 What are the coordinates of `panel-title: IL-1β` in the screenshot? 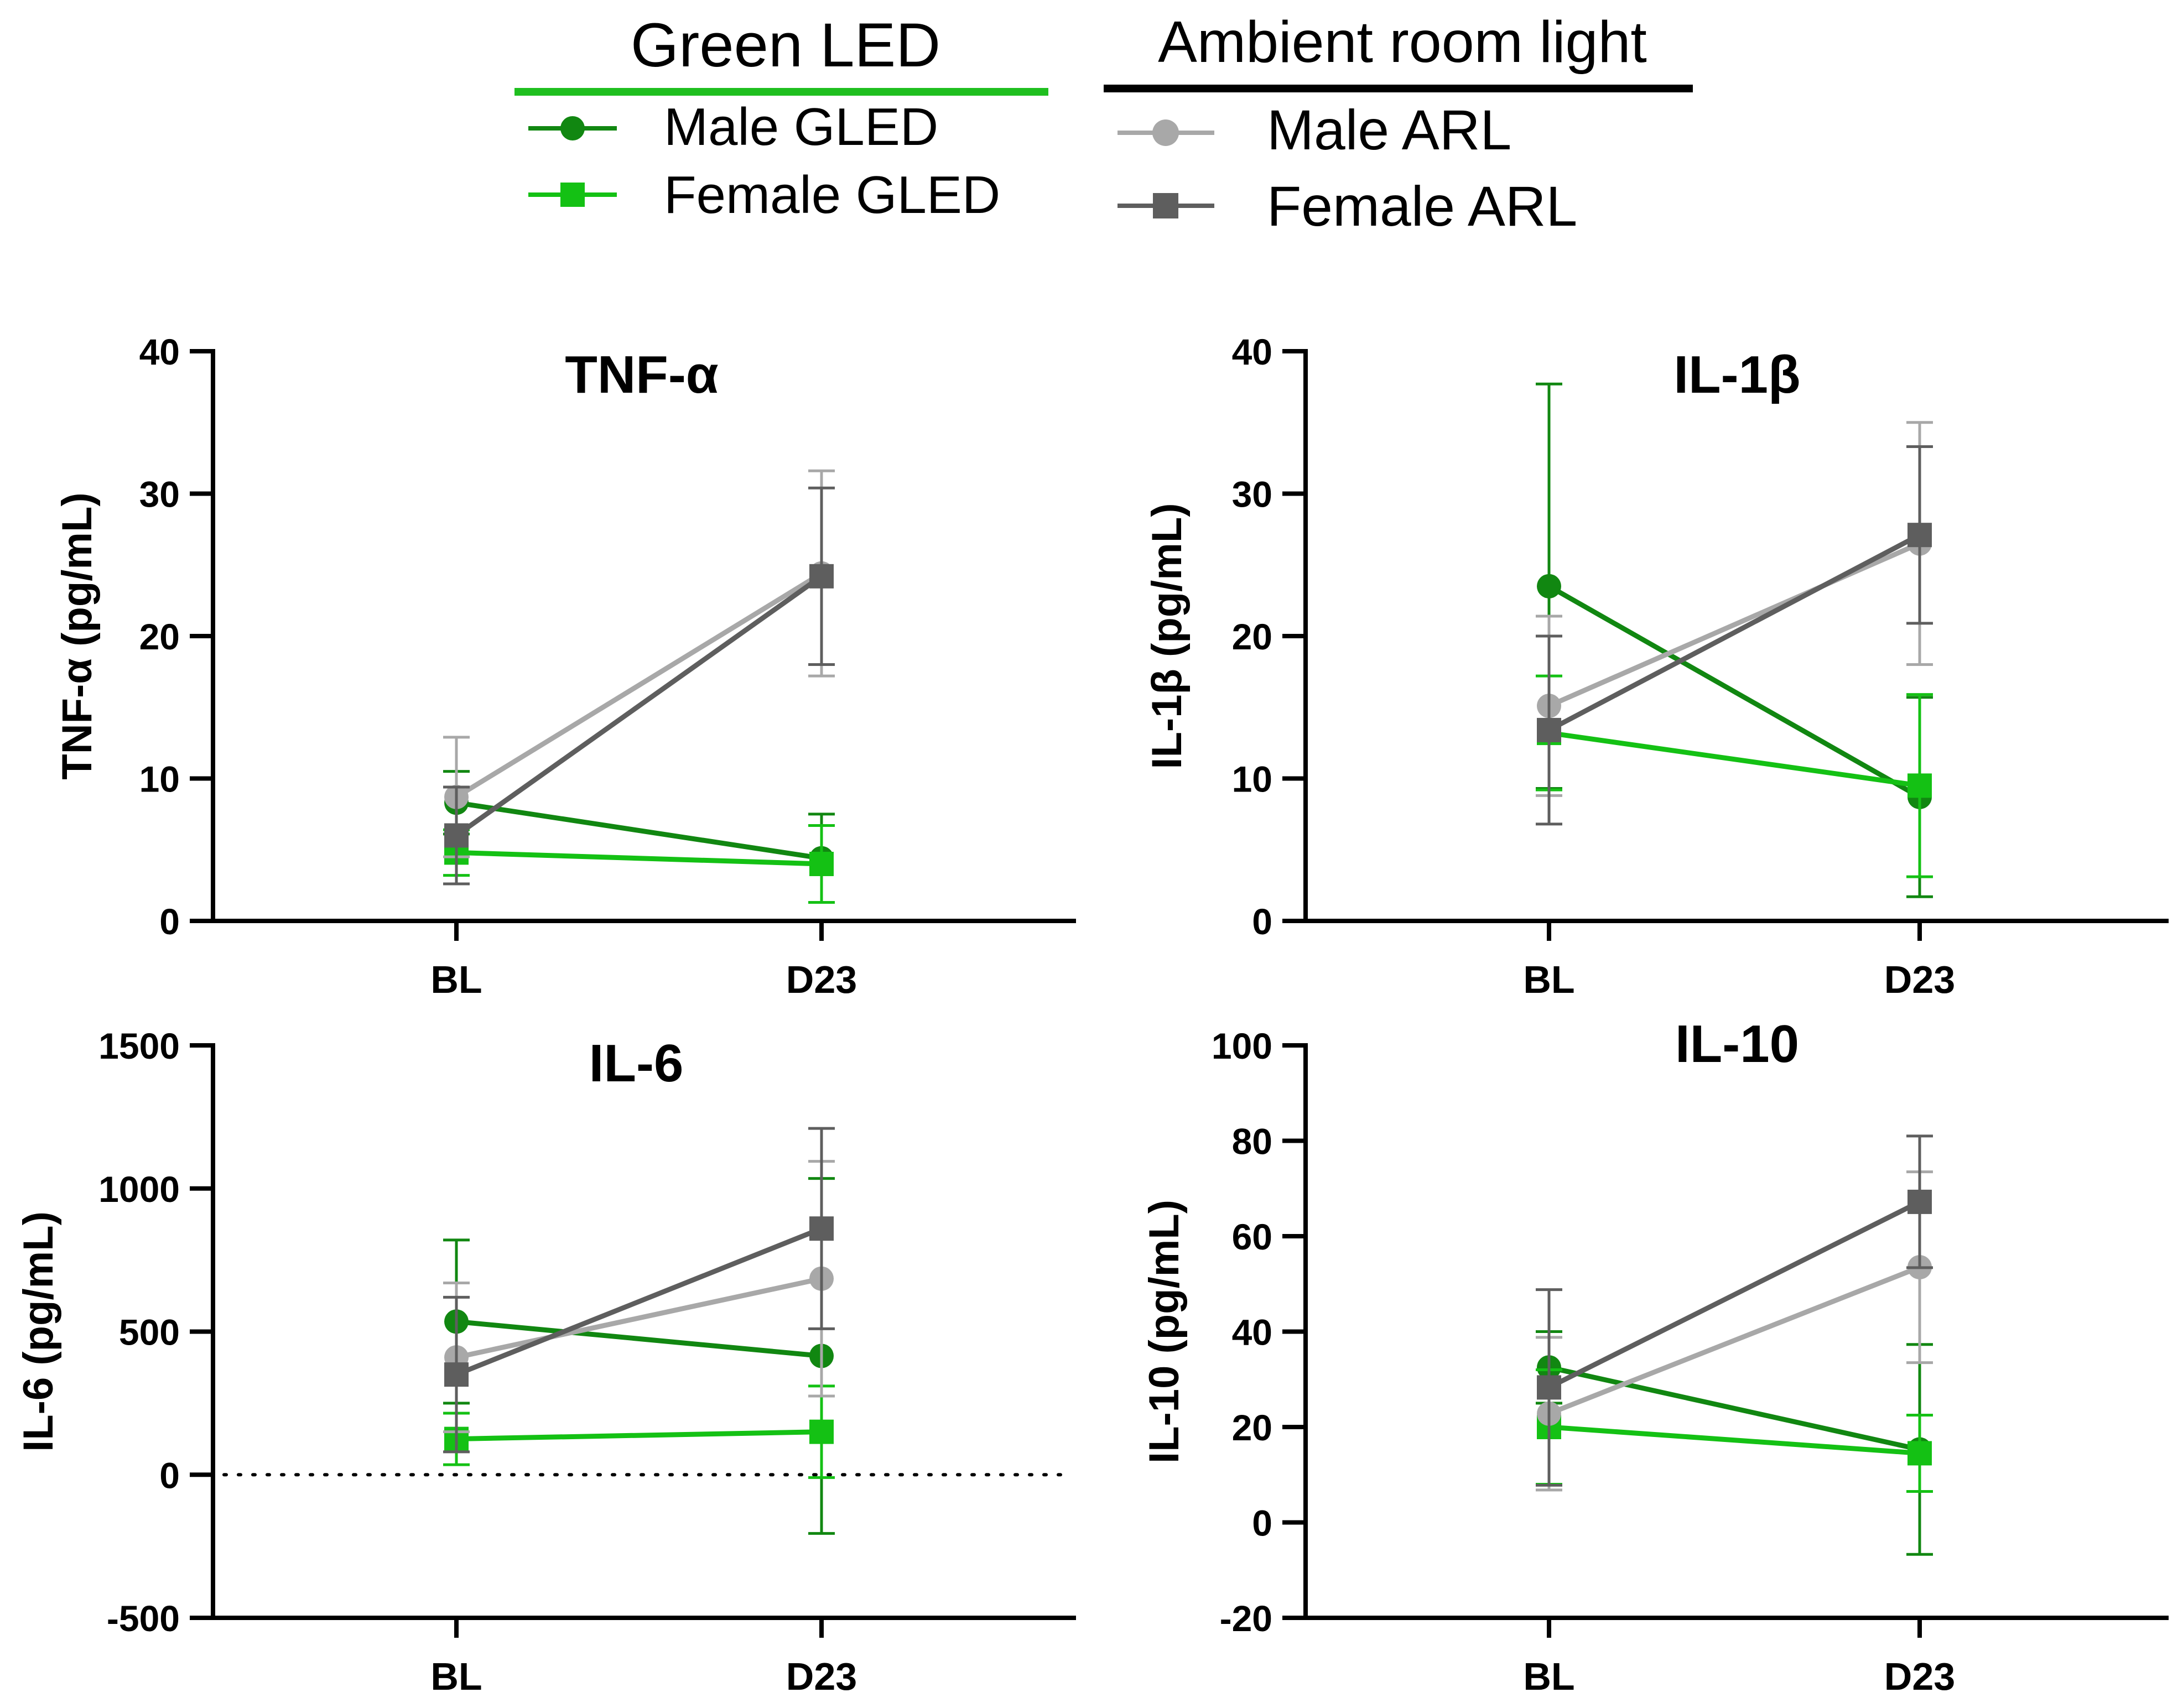 It's located at (1736, 374).